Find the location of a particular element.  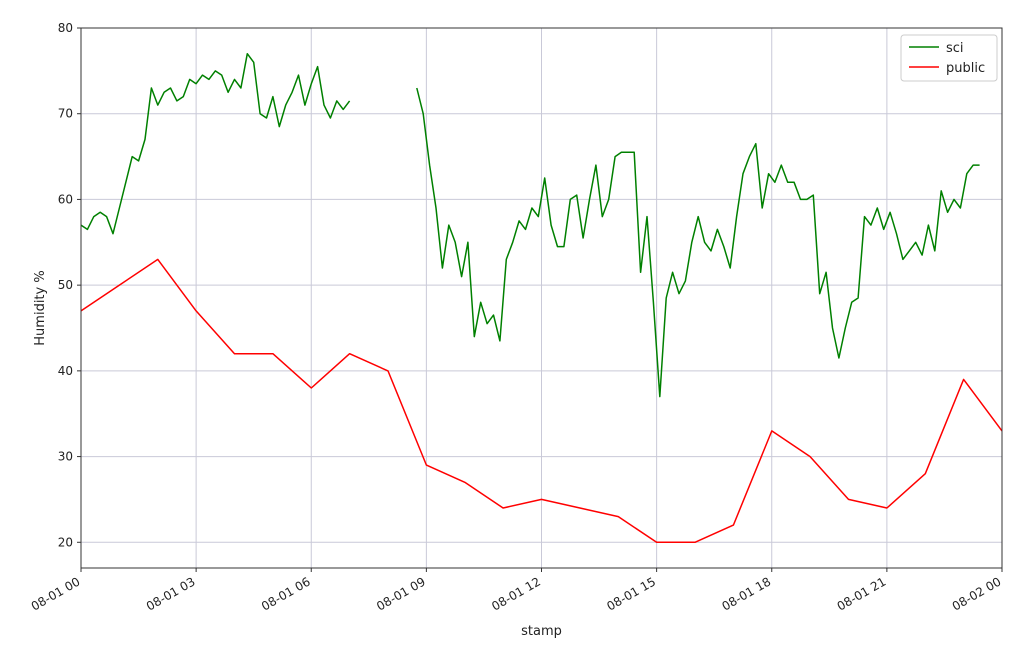

x-axis-title: stamp is located at coordinates (541, 631).